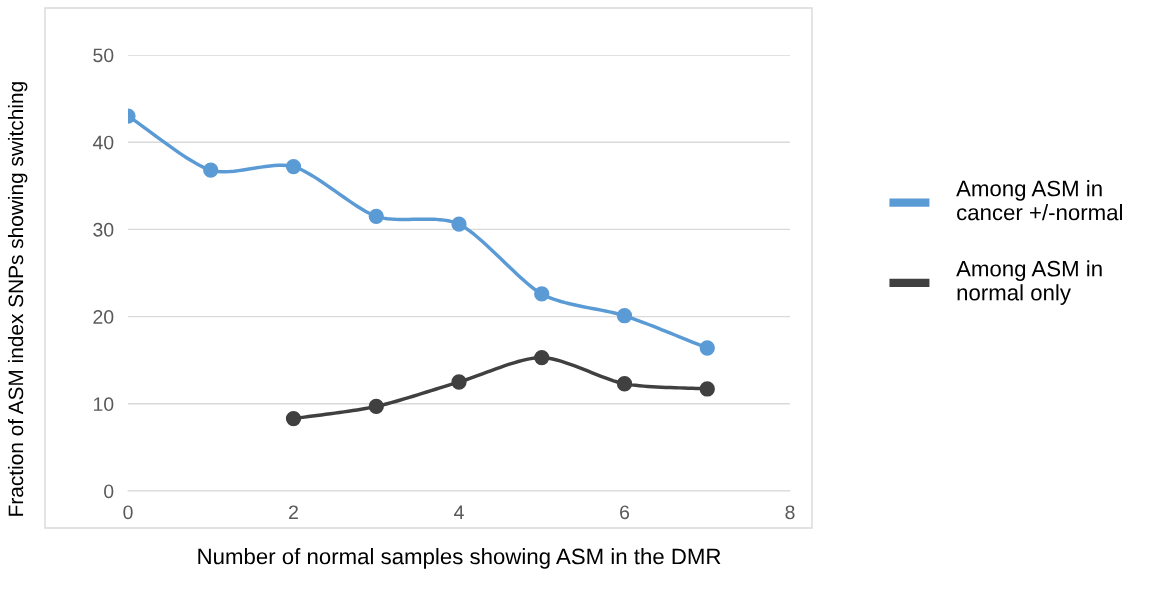  Describe the element at coordinates (459, 512) in the screenshot. I see `x-tick-label: 4` at that location.